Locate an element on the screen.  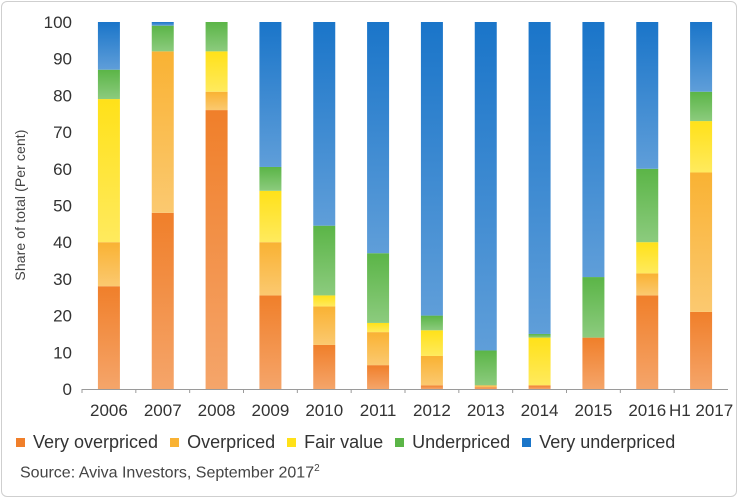
source-note: Source: Aviva Investors, September 20172 is located at coordinates (170, 472).